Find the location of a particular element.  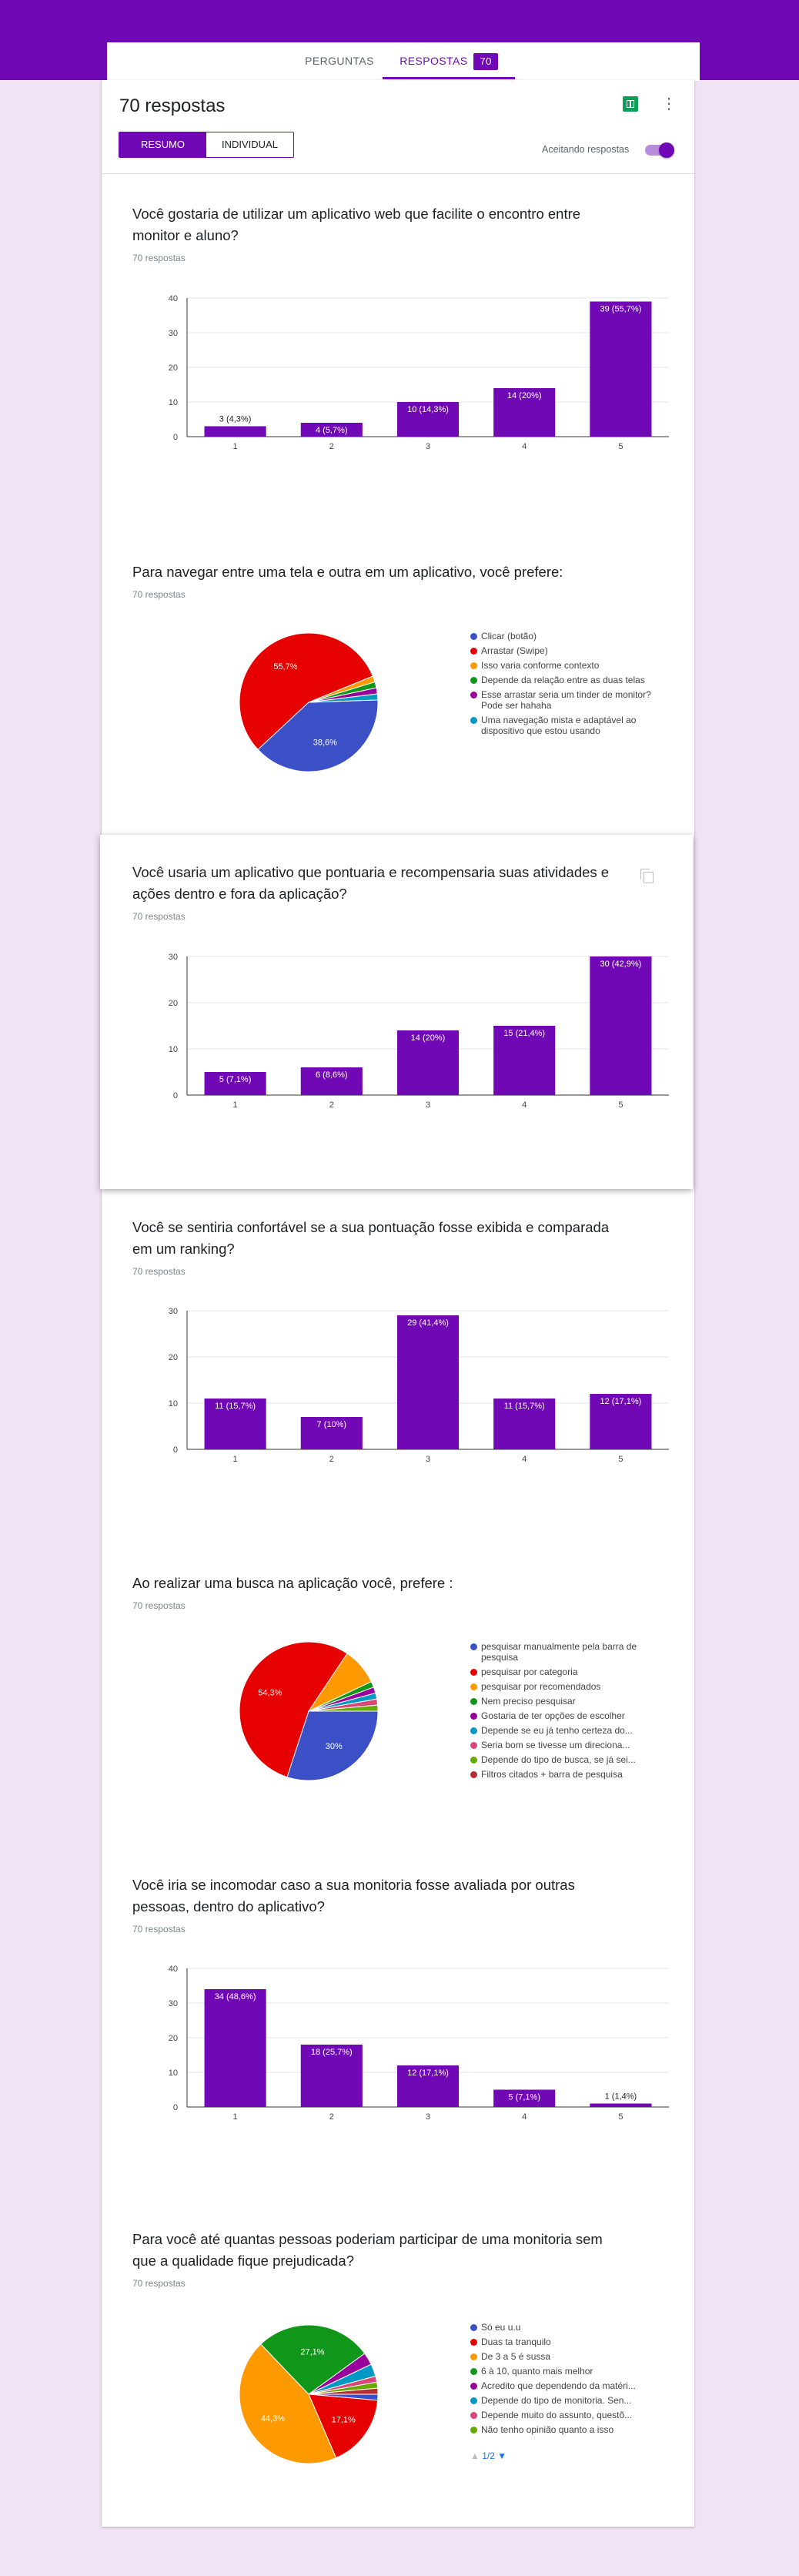

pager-down-icon: ▼ is located at coordinates (502, 2455).